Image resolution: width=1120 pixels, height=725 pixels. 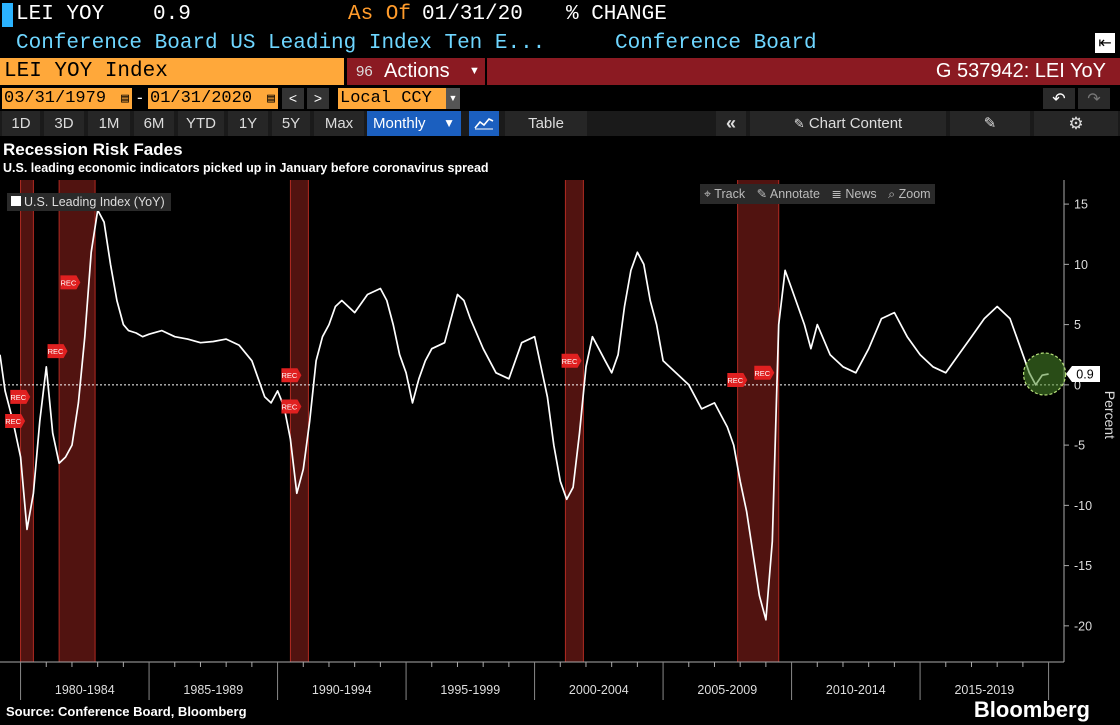 What do you see at coordinates (109, 123) in the screenshot?
I see `period-1m: 1M` at bounding box center [109, 123].